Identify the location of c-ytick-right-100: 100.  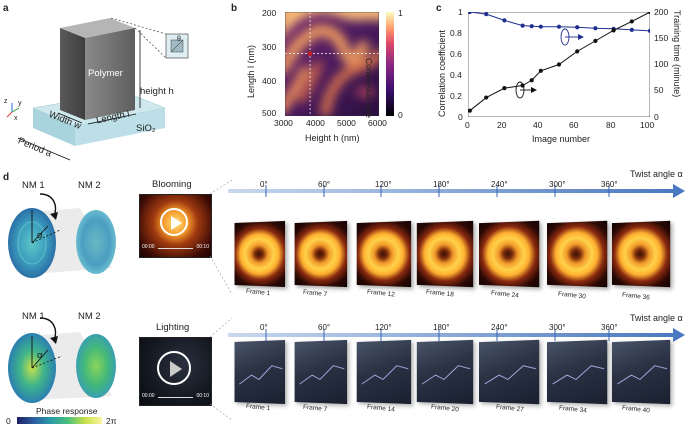
(661, 64).